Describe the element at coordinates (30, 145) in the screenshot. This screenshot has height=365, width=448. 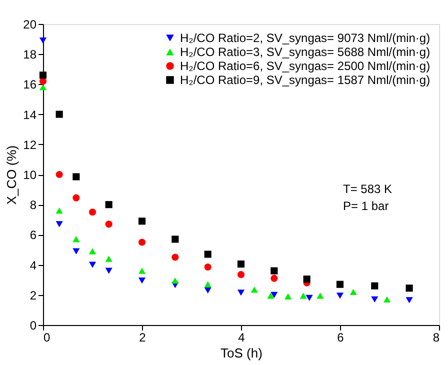
I see `y-tick-label: 12` at that location.